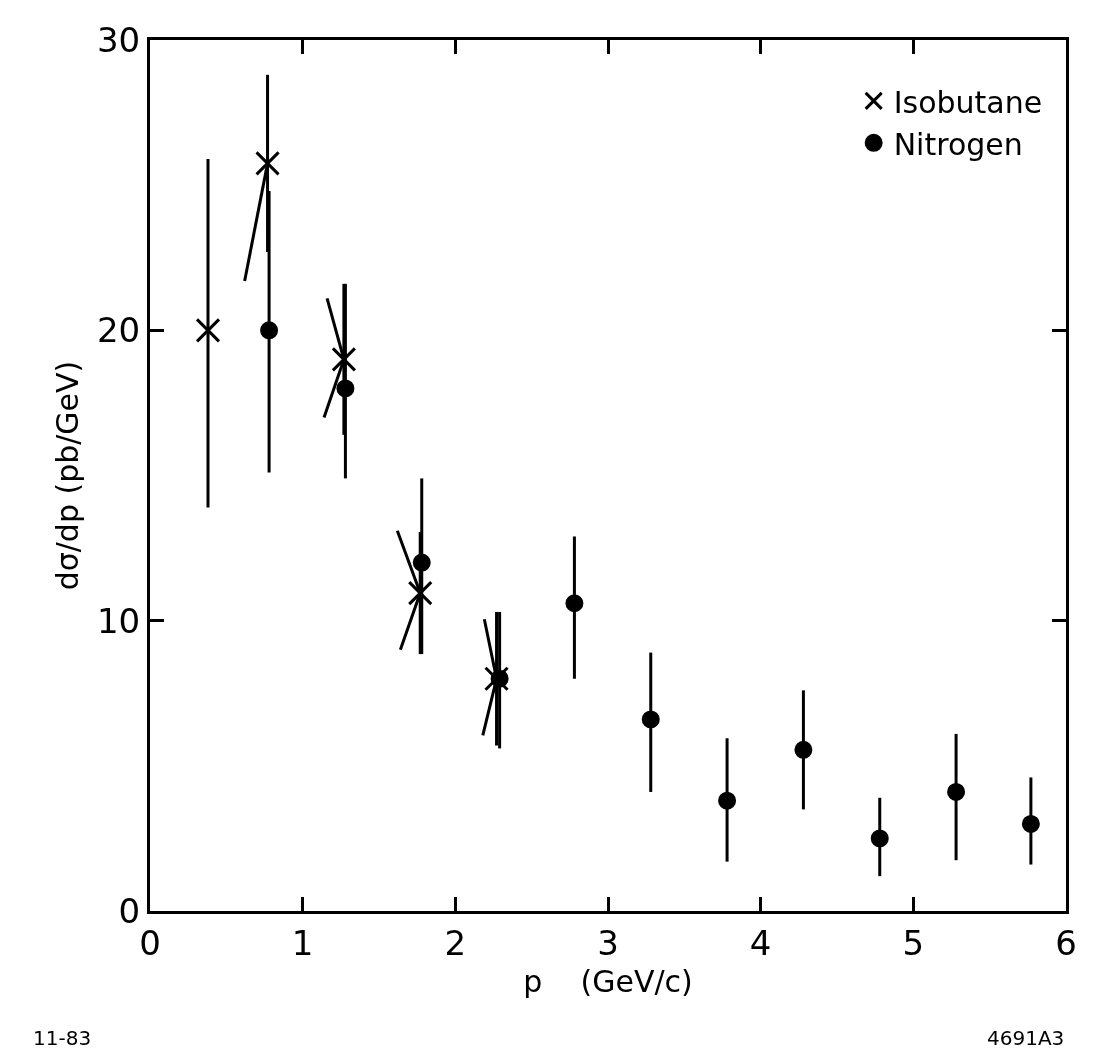 The image size is (1111, 1051). What do you see at coordinates (129, 910) in the screenshot?
I see `y-tick-label: 0` at bounding box center [129, 910].